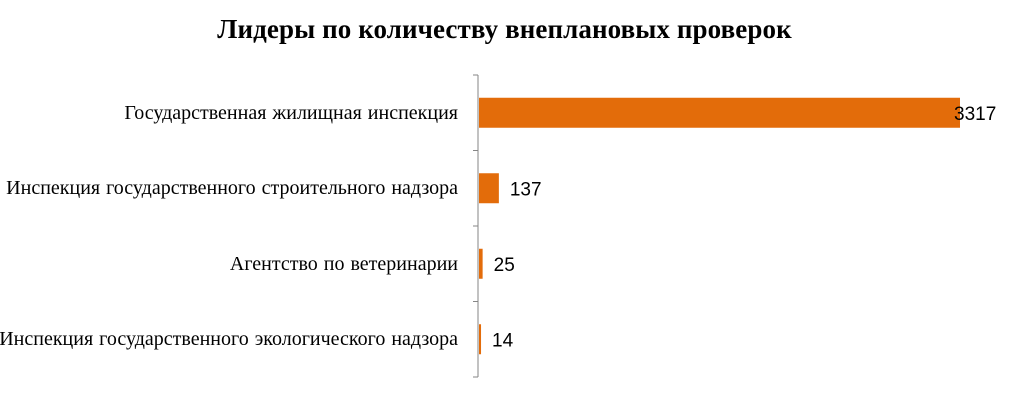 Image resolution: width=1009 pixels, height=400 pixels. Describe the element at coordinates (975, 114) in the screenshot. I see `value-label-housing-inspection: 3317` at that location.